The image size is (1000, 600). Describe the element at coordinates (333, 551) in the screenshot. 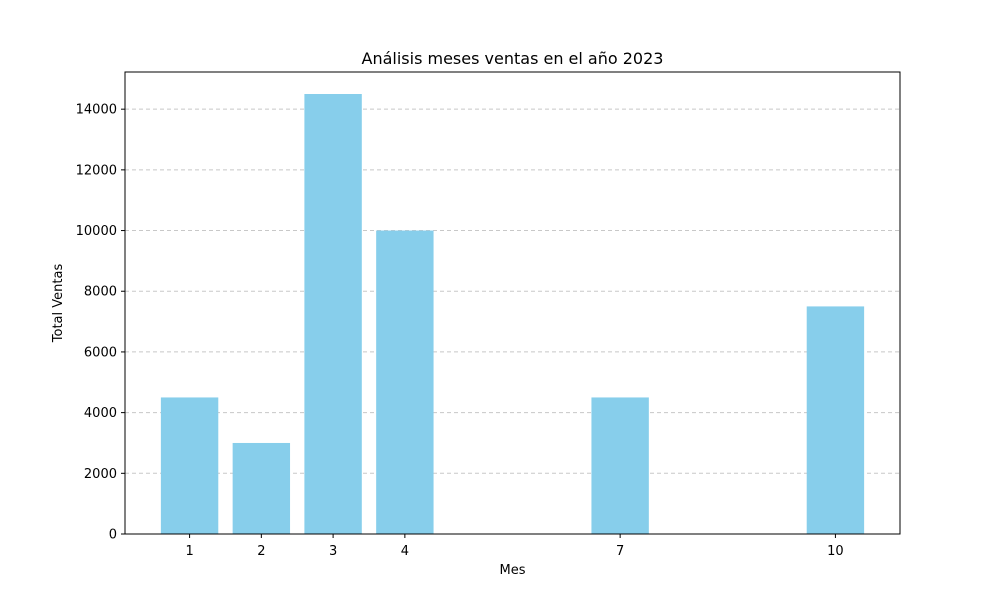

I see `x-tick-label: 3` at that location.